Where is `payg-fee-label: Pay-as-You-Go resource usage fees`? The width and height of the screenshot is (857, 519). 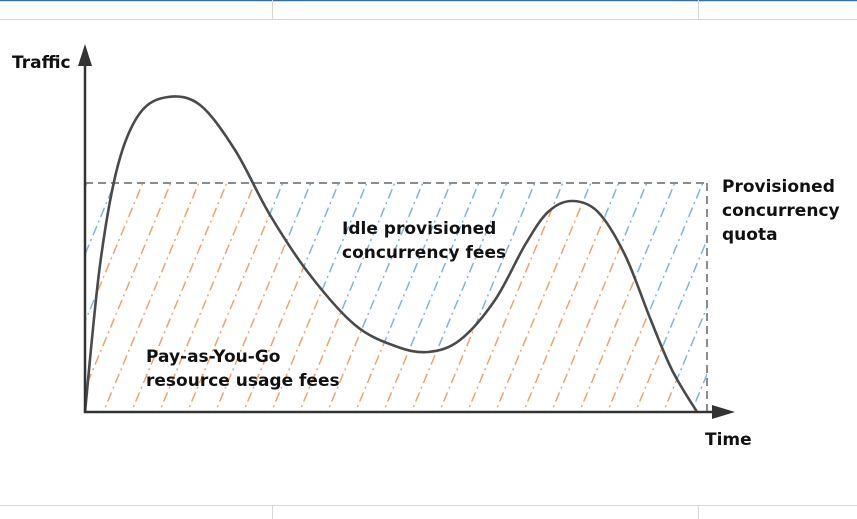 payg-fee-label: Pay-as-You-Go resource usage fees is located at coordinates (243, 369).